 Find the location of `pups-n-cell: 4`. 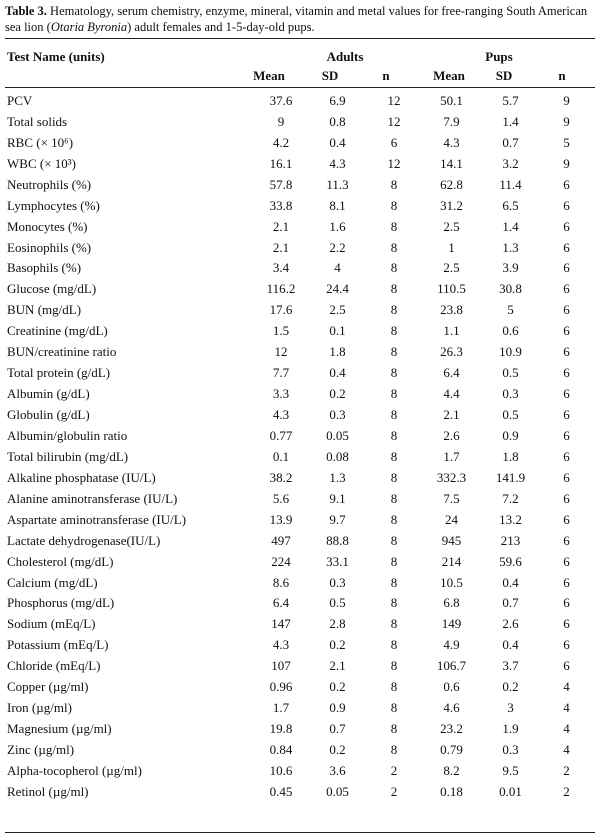

pups-n-cell: 4 is located at coordinates (566, 750).